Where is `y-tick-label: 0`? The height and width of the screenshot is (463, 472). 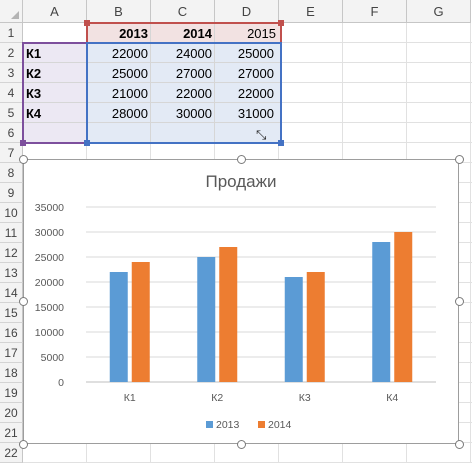 y-tick-label: 0 is located at coordinates (61, 383).